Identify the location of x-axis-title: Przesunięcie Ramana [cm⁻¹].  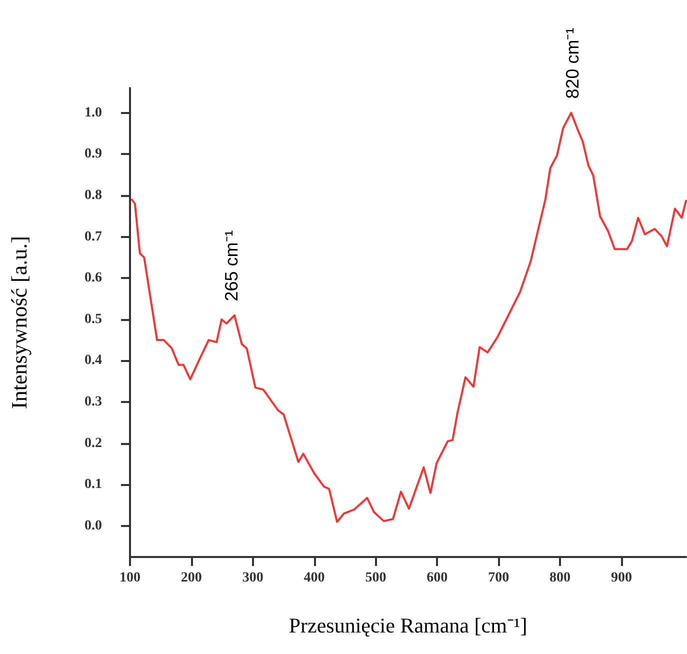
(408, 626).